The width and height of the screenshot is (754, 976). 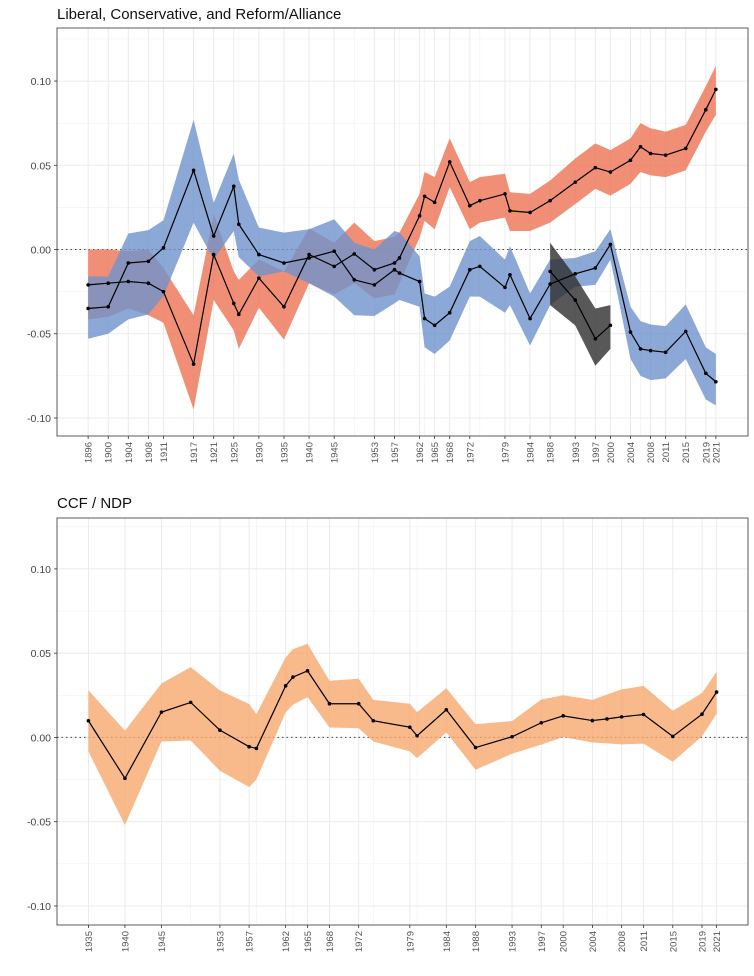 I want to click on x-tick-label: 1953, so click(x=375, y=452).